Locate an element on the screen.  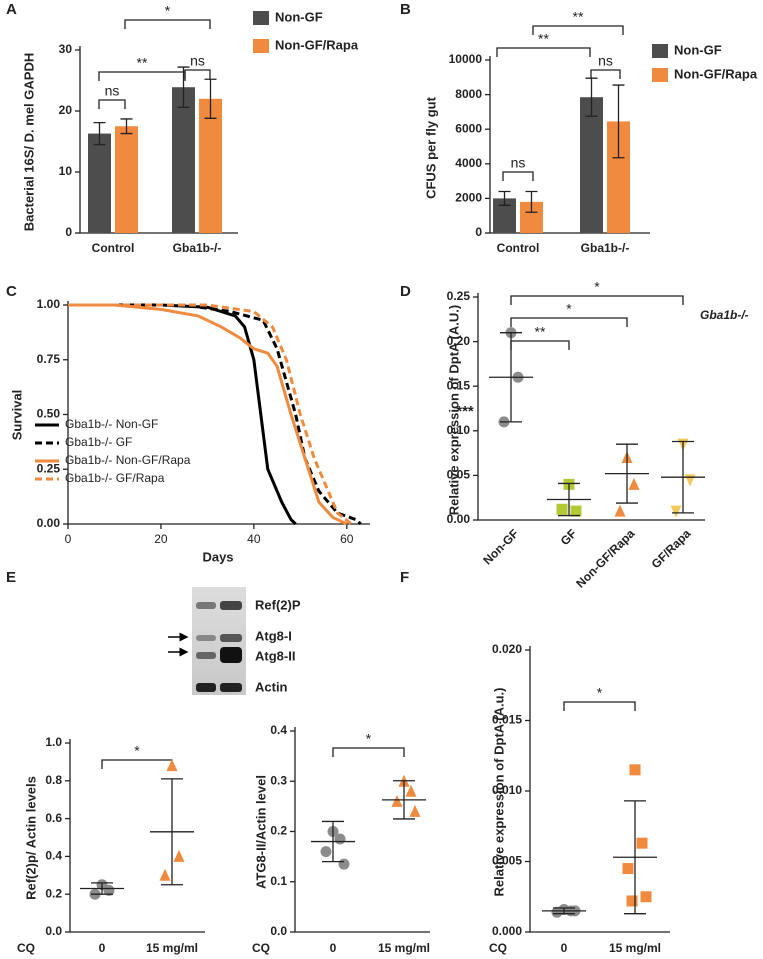
annotation: *** is located at coordinates (465, 411).